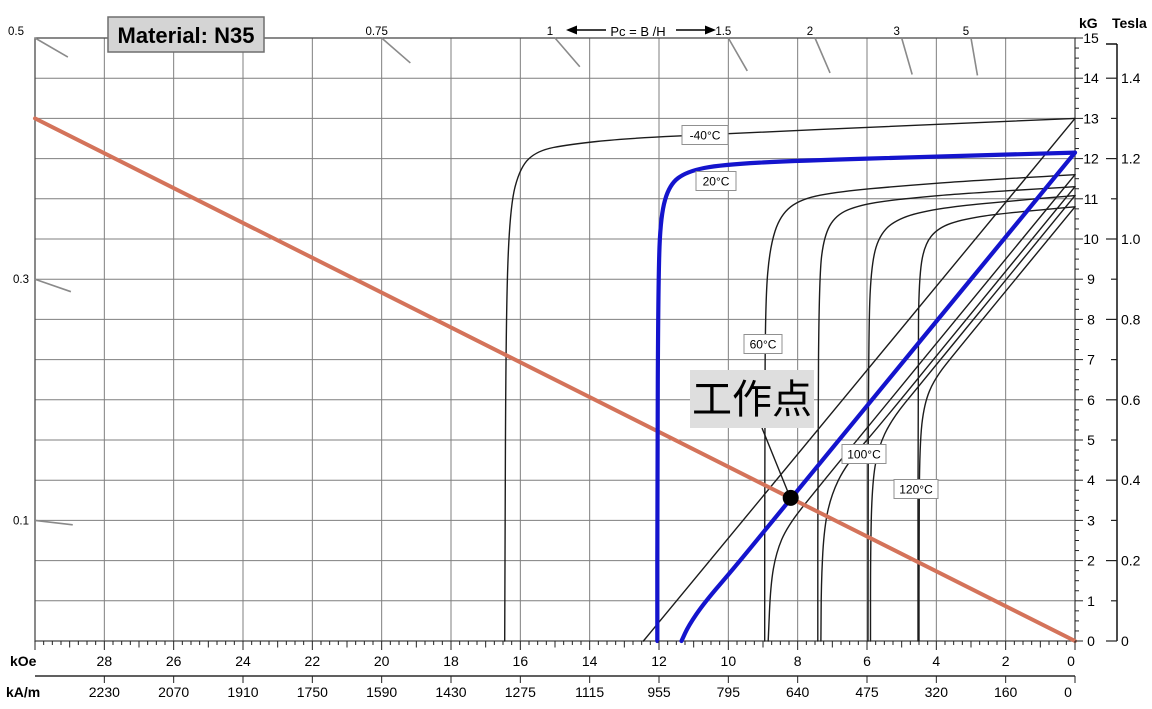  Describe the element at coordinates (590, 661) in the screenshot. I see `kOe-tick-label: 14` at that location.